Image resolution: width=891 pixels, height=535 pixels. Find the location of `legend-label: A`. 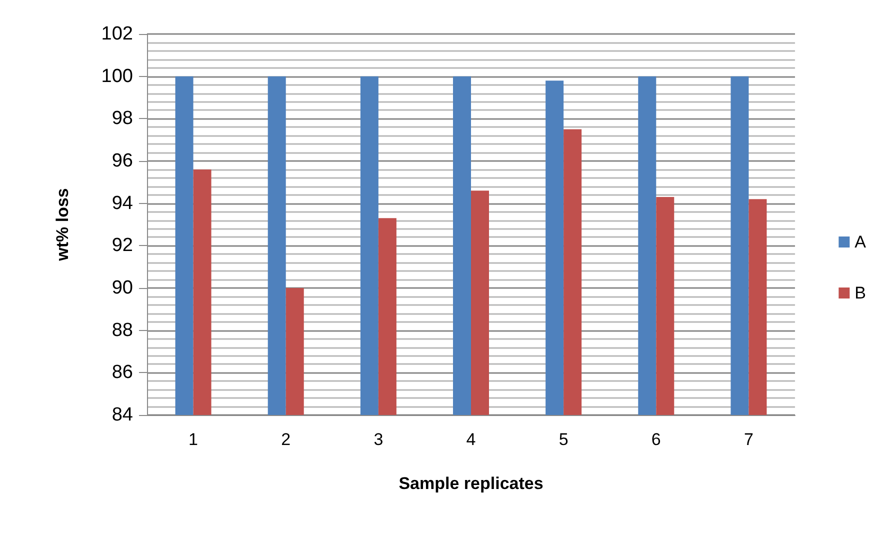

legend-label: A is located at coordinates (860, 242).